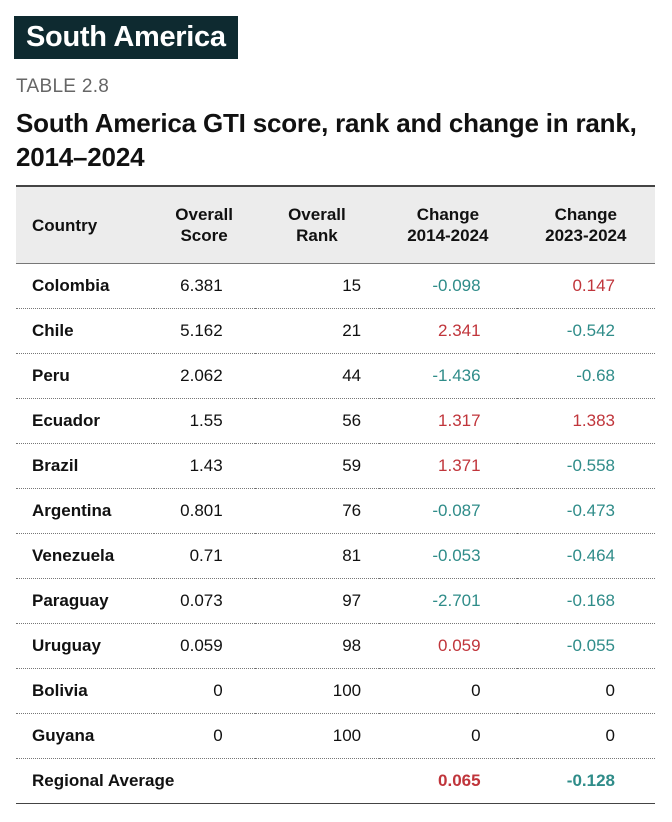  I want to click on table-row: Guyana 0 100 0 0, so click(335, 736).